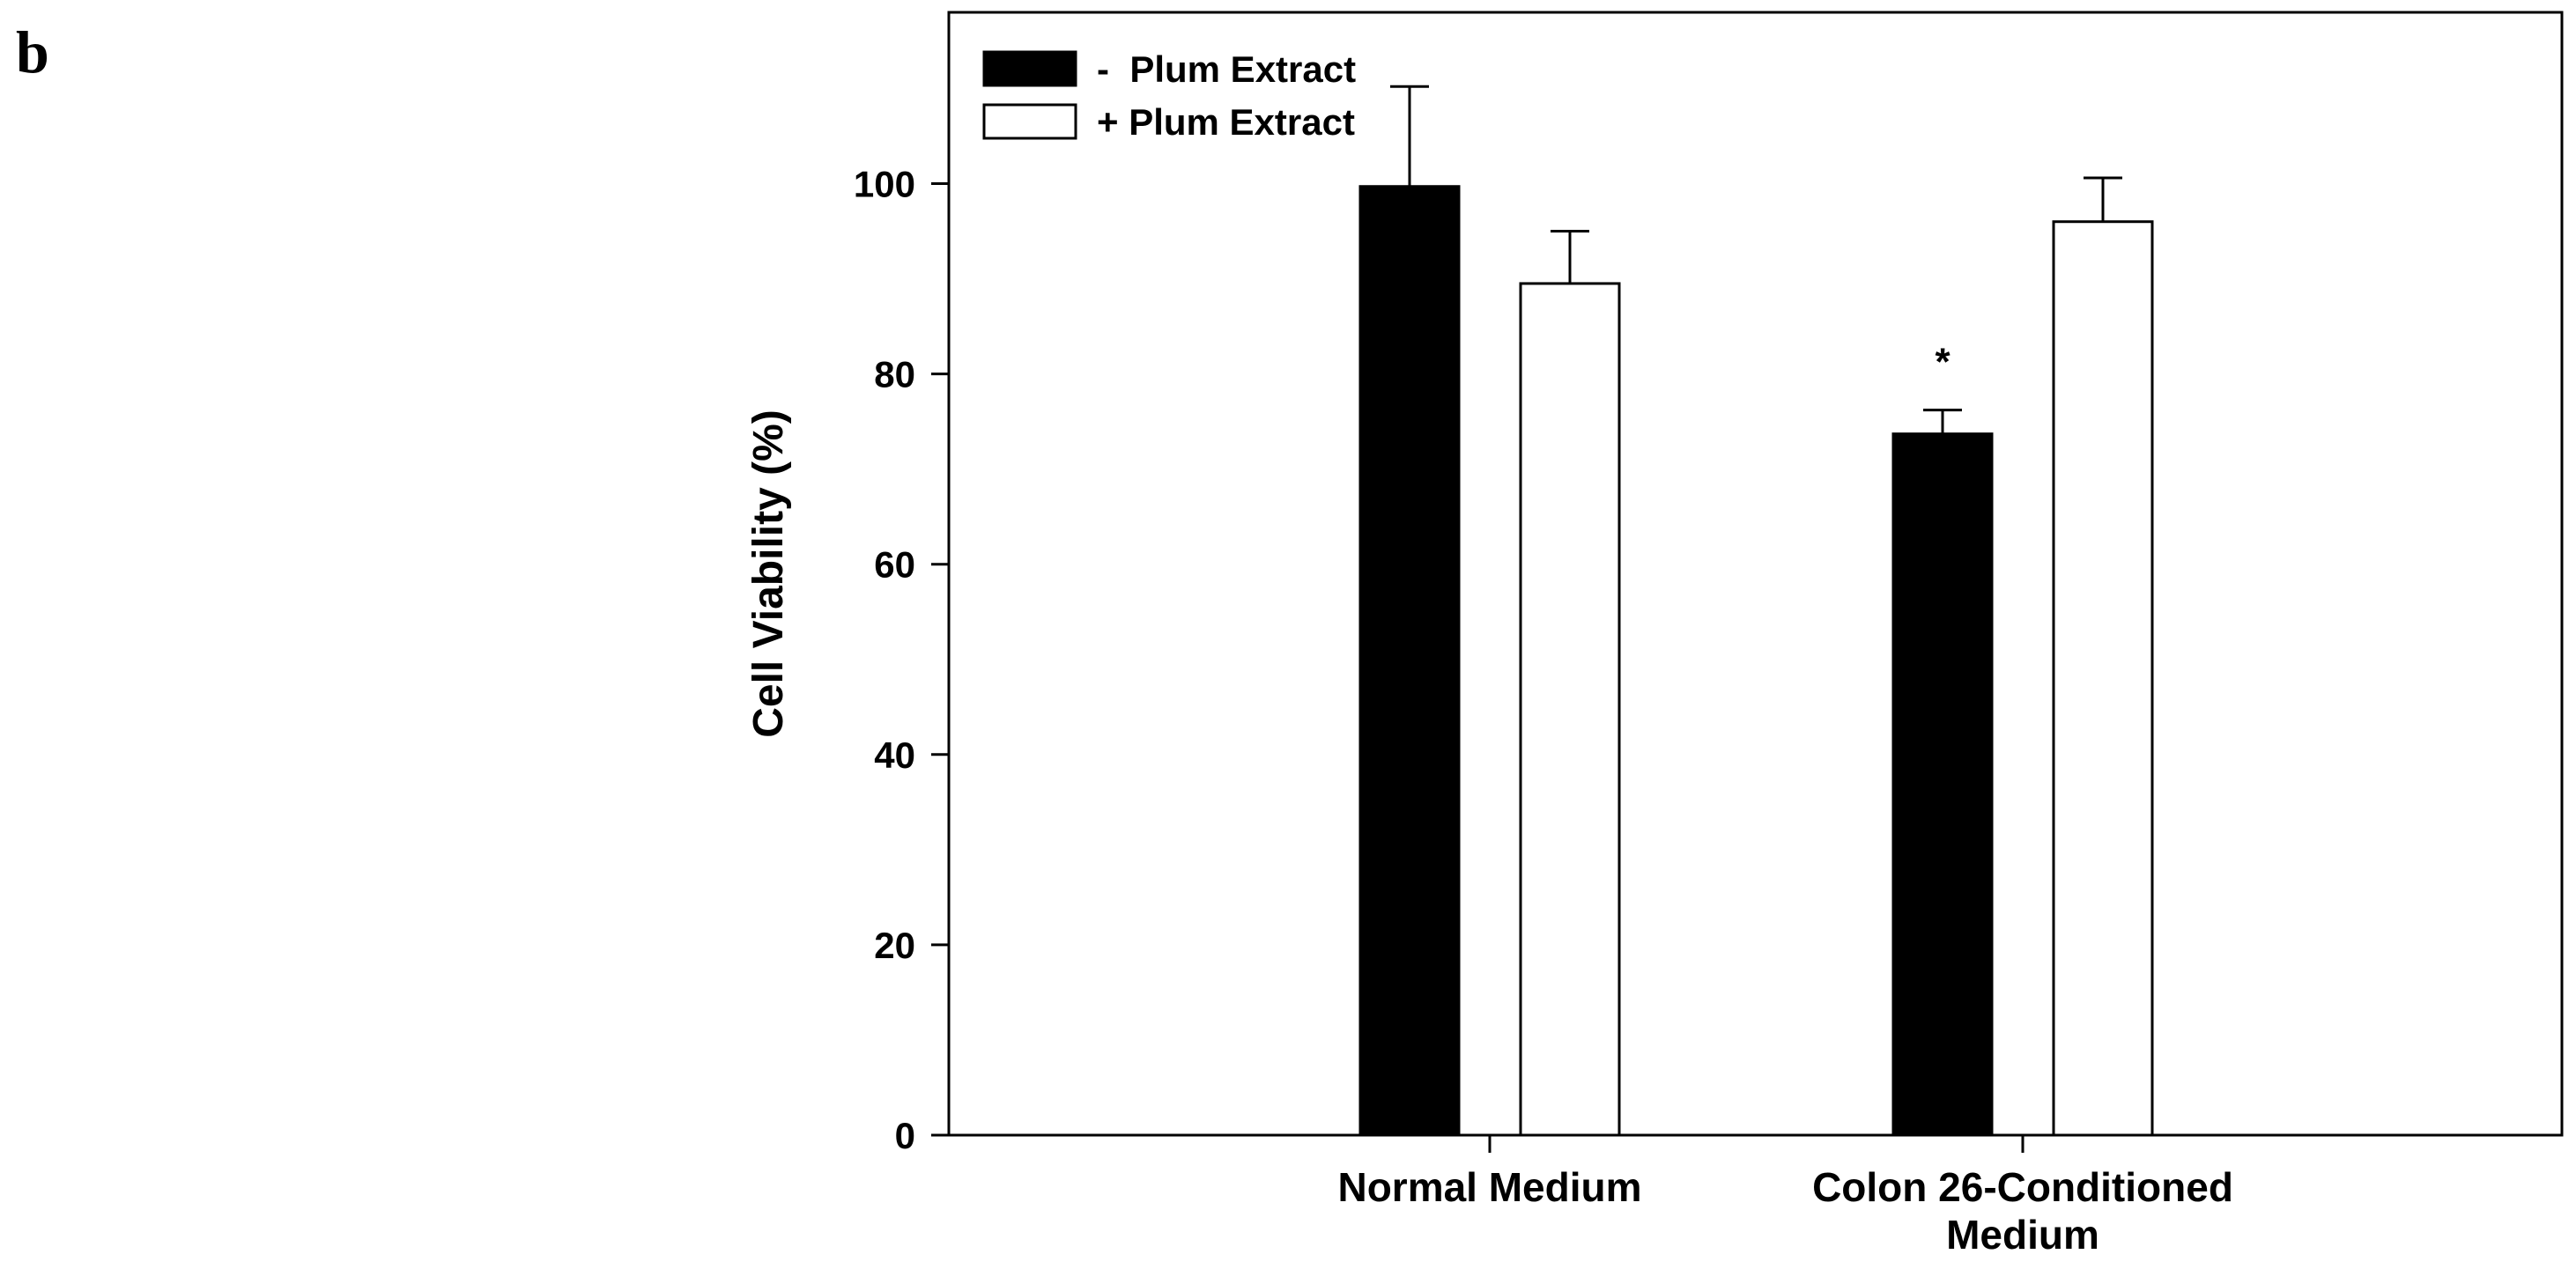 Image resolution: width=2576 pixels, height=1269 pixels. What do you see at coordinates (1169, 95) in the screenshot?
I see `legend: - Plum Extract + Plum Extract` at bounding box center [1169, 95].